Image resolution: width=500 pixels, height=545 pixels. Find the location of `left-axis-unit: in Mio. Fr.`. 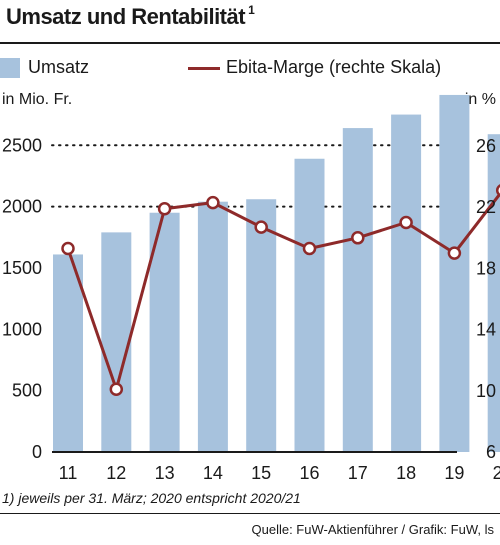

left-axis-unit: in Mio. Fr. is located at coordinates (37, 99).